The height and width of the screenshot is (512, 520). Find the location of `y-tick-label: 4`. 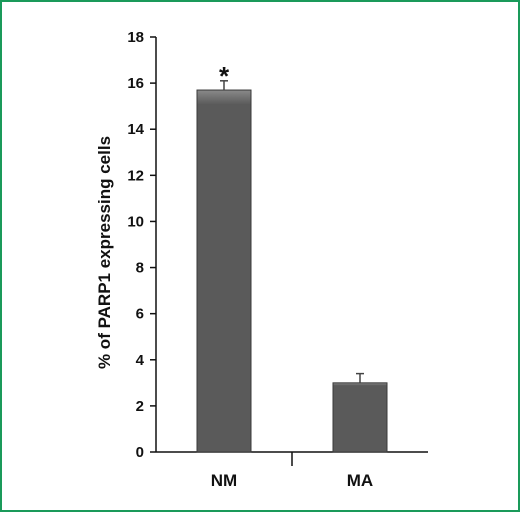

y-tick-label: 4 is located at coordinates (140, 360).